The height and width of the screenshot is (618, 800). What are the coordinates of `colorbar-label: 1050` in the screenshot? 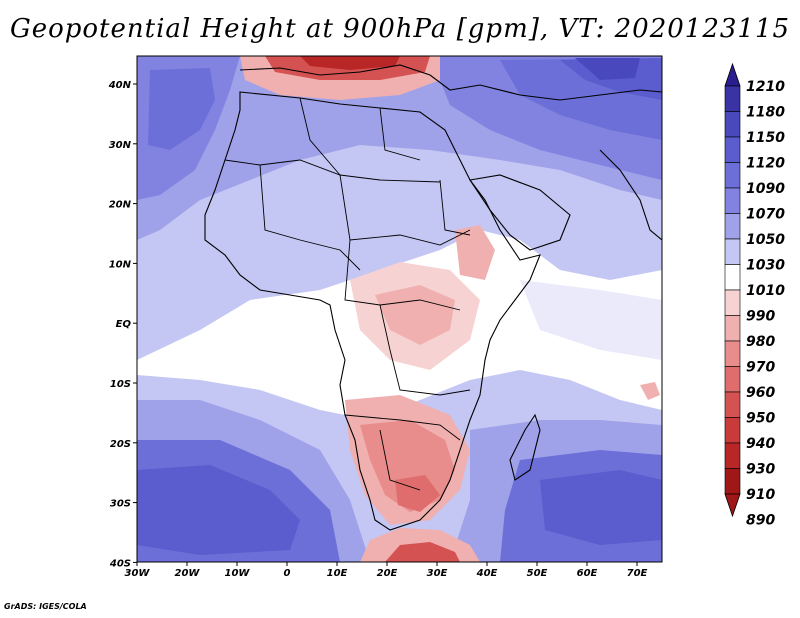 It's located at (765, 240).